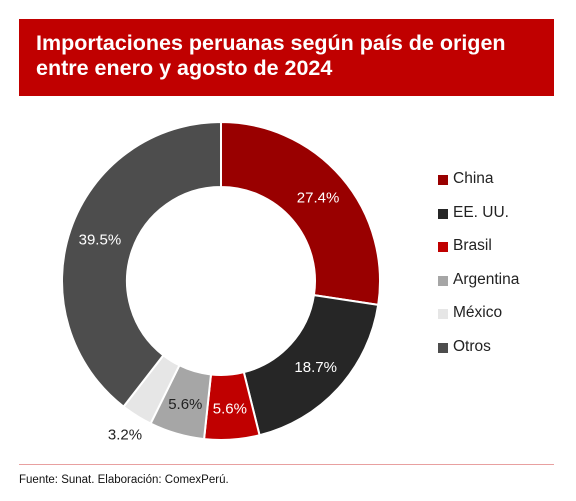  What do you see at coordinates (100, 240) in the screenshot?
I see `data-label-otros: 39.5%` at bounding box center [100, 240].